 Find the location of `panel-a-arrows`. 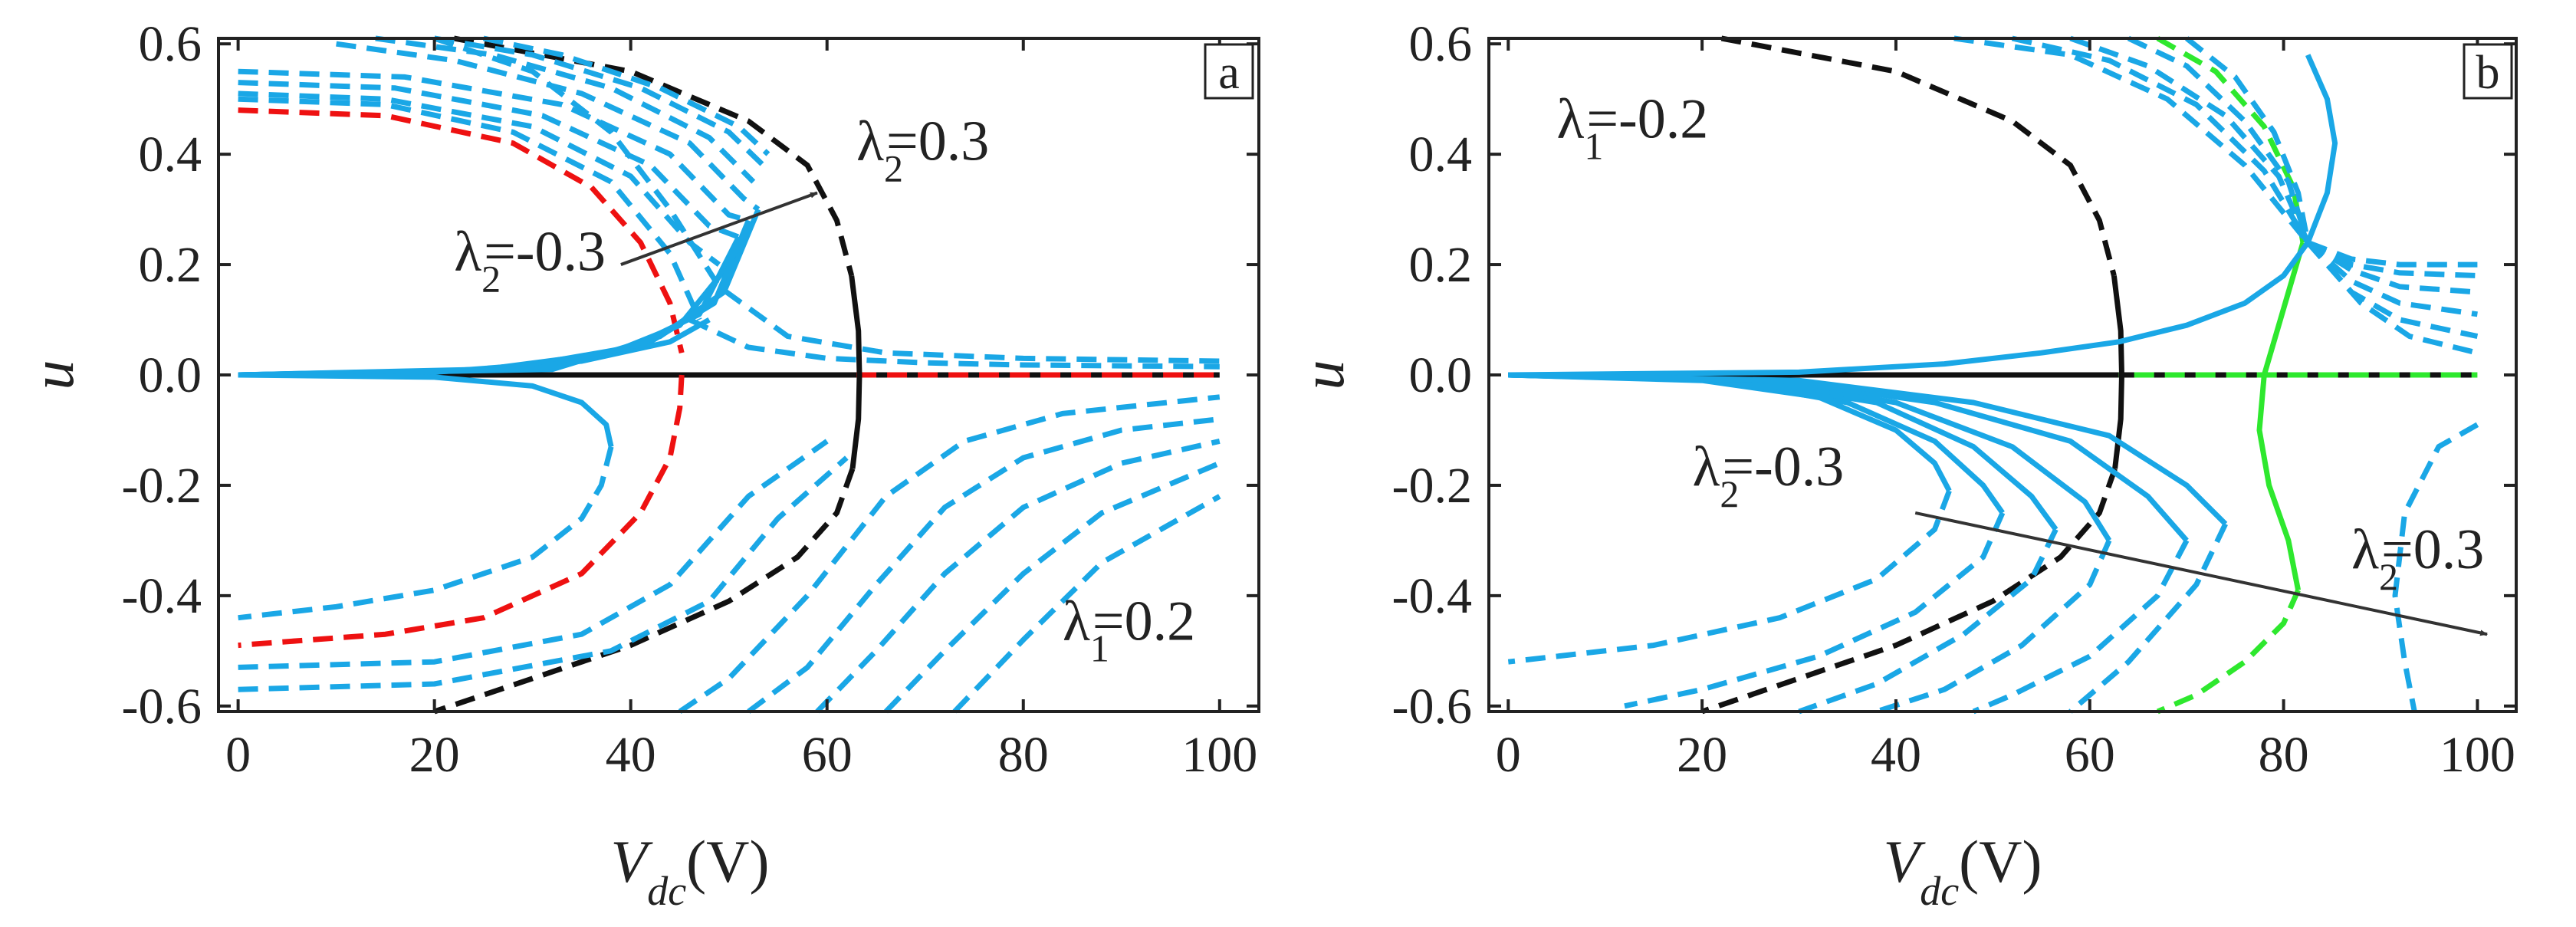

panel-a-arrows is located at coordinates (719, 228).